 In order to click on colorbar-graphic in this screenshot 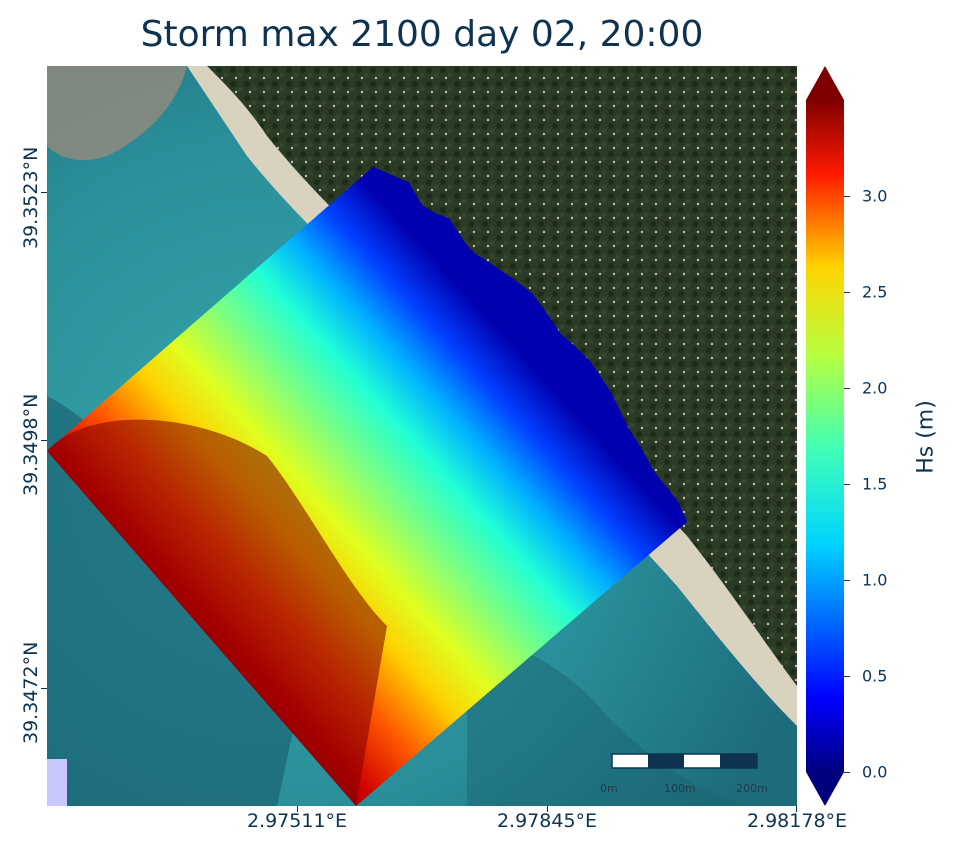, I will do `click(825, 436)`.